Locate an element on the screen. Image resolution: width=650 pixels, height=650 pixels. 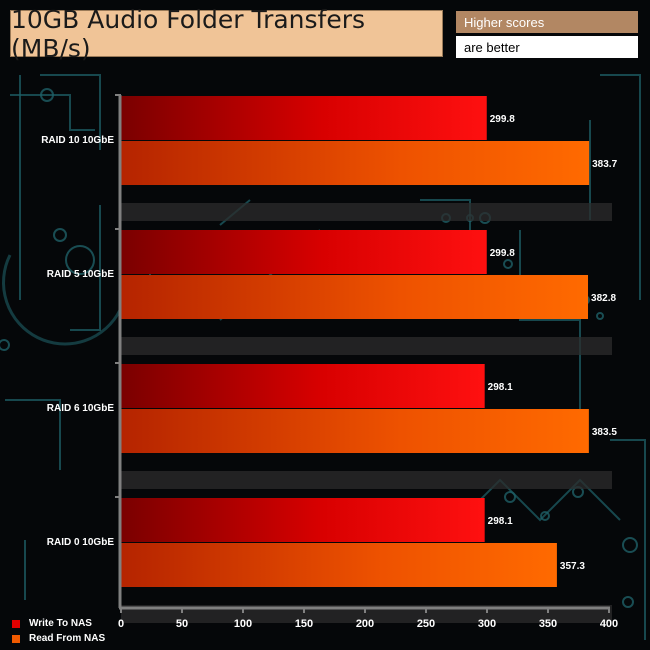
legend-item-read: Read From NAS is located at coordinates (58, 638).